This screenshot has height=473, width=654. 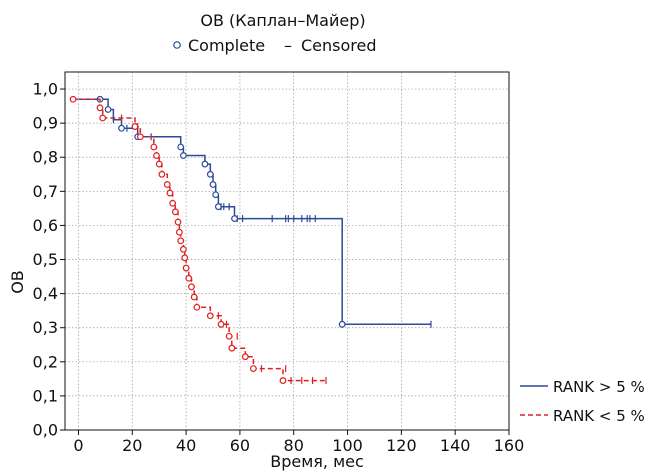 I want to click on x-tick-label: 80, so click(x=294, y=445).